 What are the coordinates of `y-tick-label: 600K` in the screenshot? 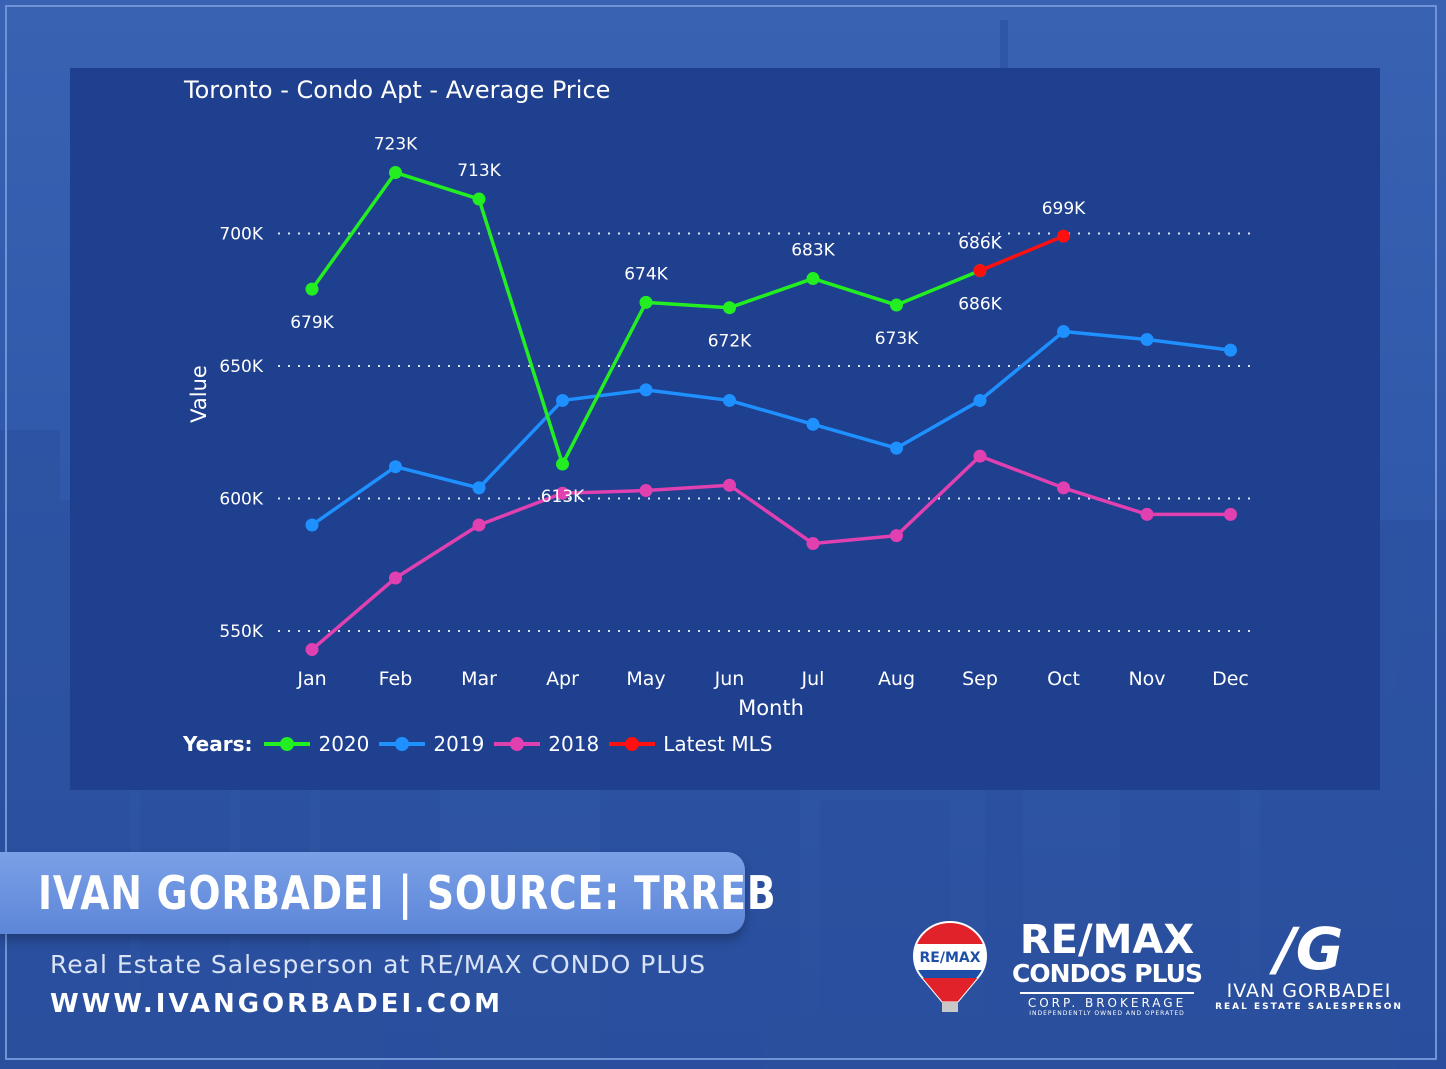 It's located at (241, 500).